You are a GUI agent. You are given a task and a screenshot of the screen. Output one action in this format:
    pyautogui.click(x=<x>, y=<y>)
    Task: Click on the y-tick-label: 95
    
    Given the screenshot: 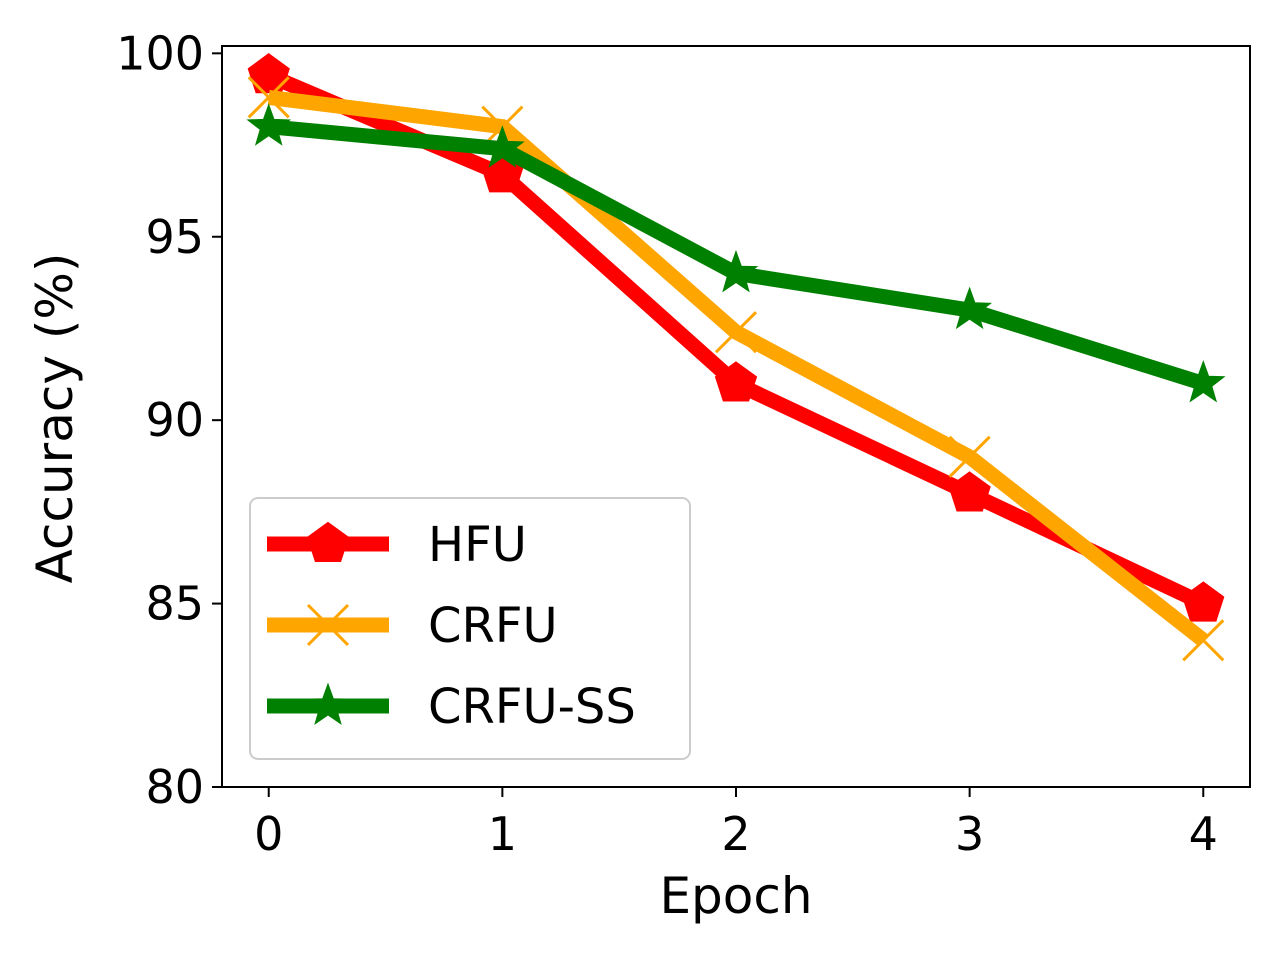 What is the action you would take?
    pyautogui.click(x=174, y=237)
    